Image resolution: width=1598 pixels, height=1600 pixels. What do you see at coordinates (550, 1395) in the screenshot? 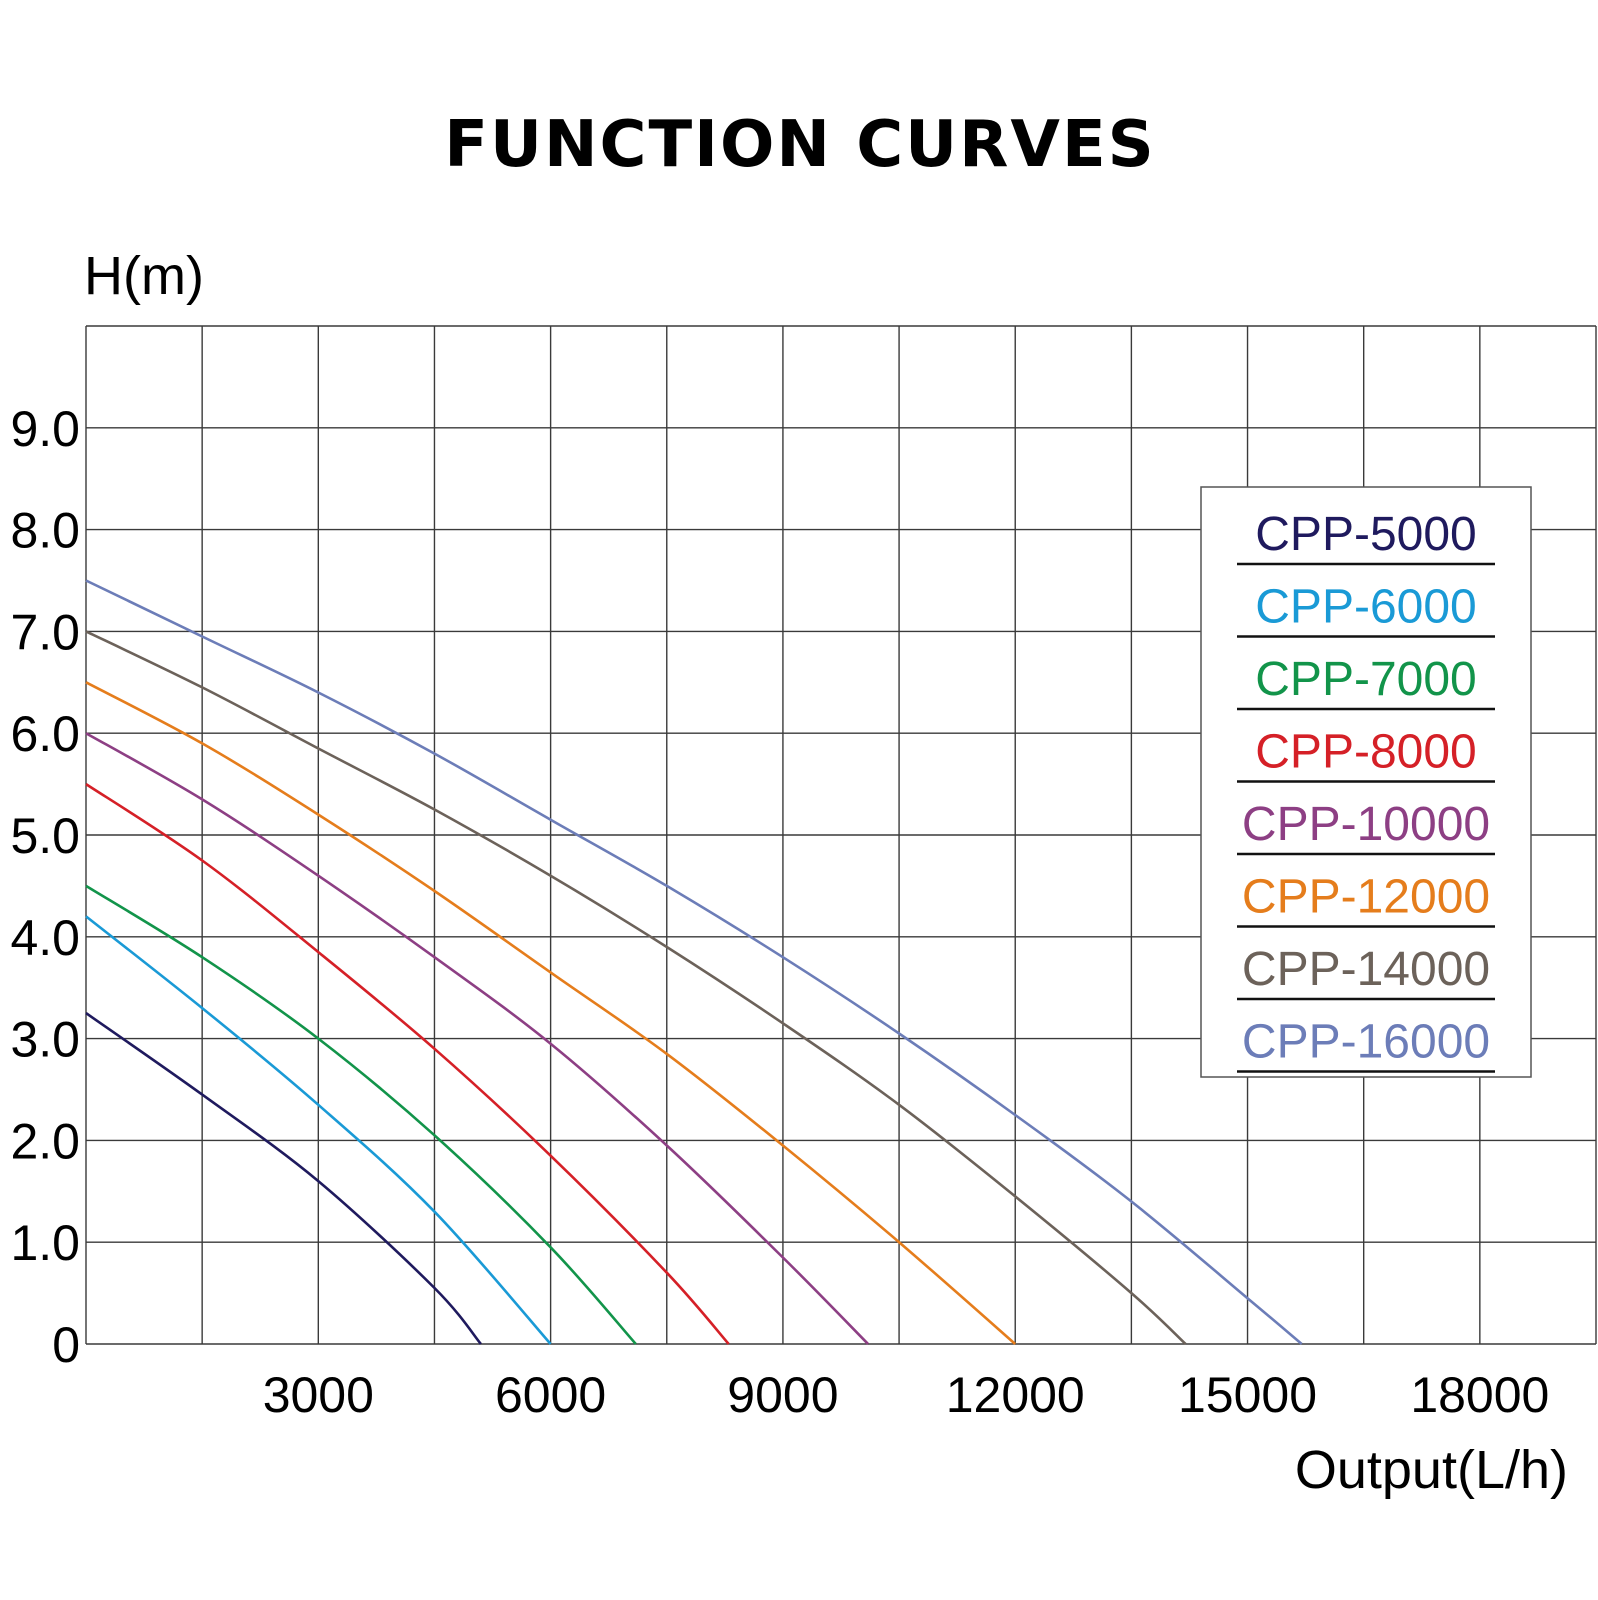
I see `x-tick-label: 6000` at bounding box center [550, 1395].